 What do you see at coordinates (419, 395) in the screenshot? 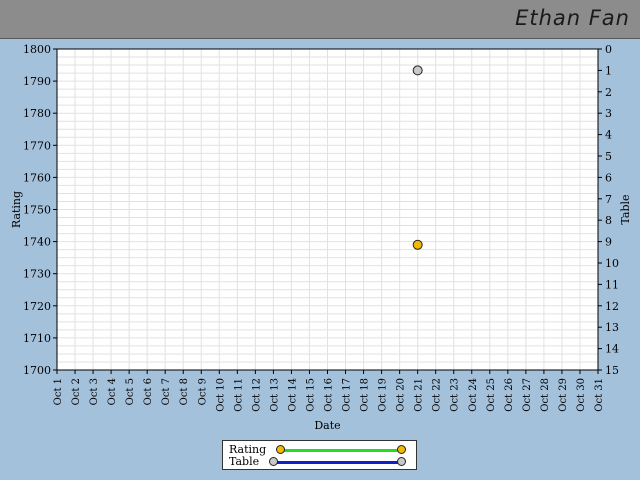
I see `x-tick-label: Oct 21` at bounding box center [419, 395].